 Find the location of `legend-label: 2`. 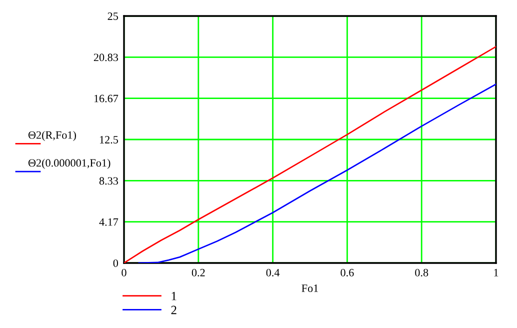

legend-label: 2 is located at coordinates (173, 310).